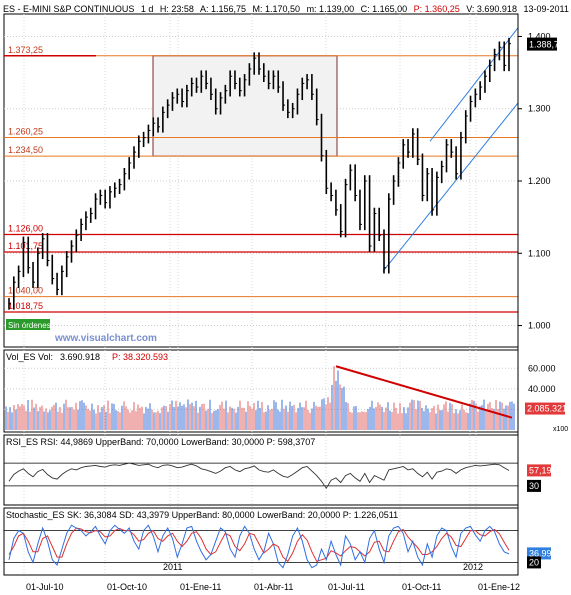 Image resolution: width=571 pixels, height=595 pixels. What do you see at coordinates (436, 9) in the screenshot?
I see `price-label: P: 1.360,25` at bounding box center [436, 9].